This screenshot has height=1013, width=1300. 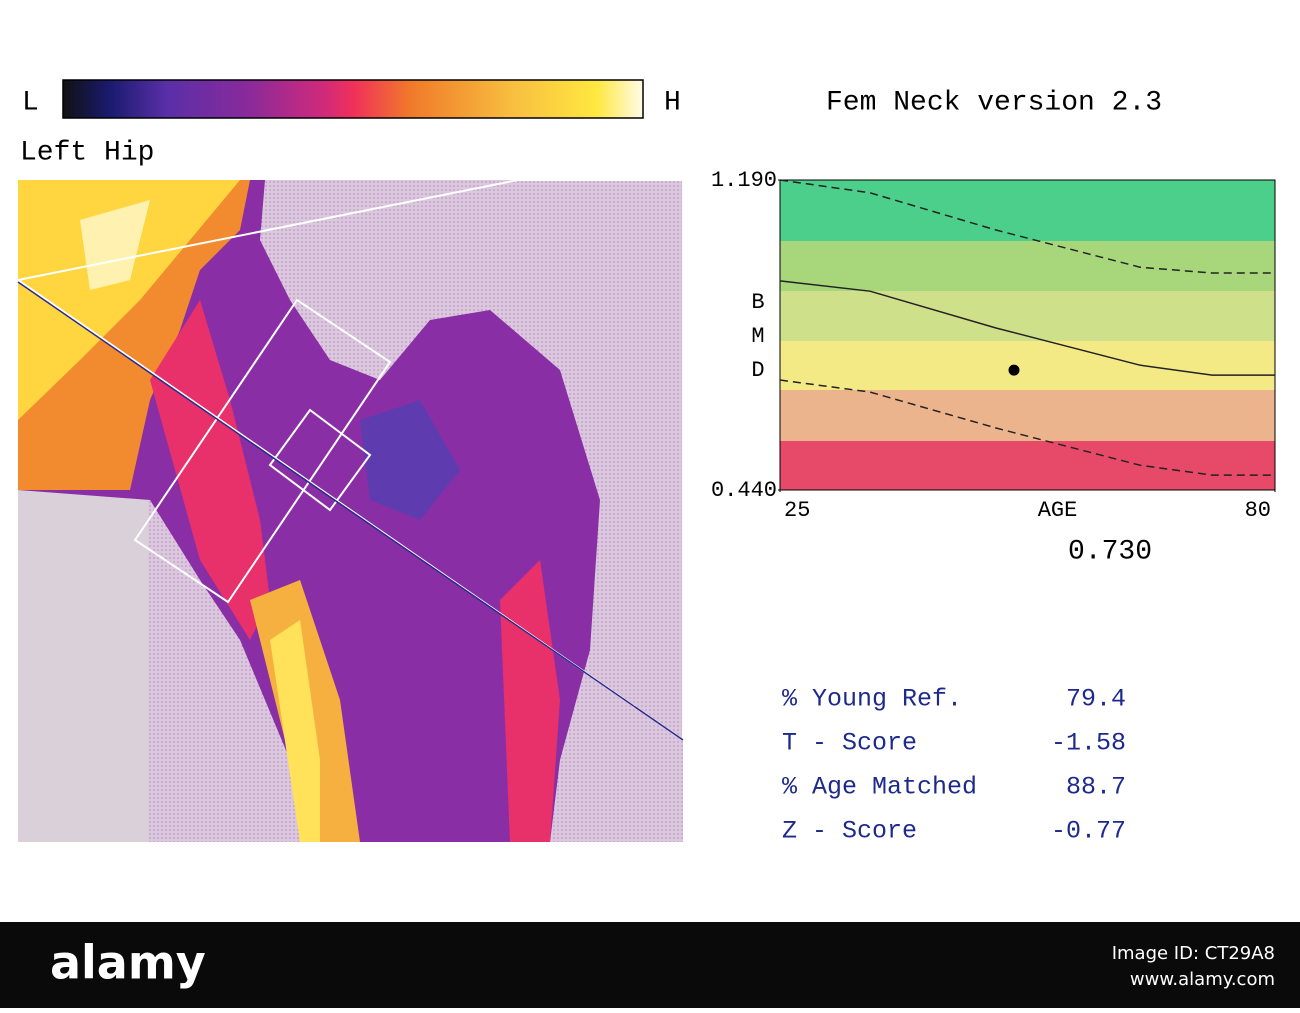 I want to click on x-tick-label: 25, so click(x=797, y=510).